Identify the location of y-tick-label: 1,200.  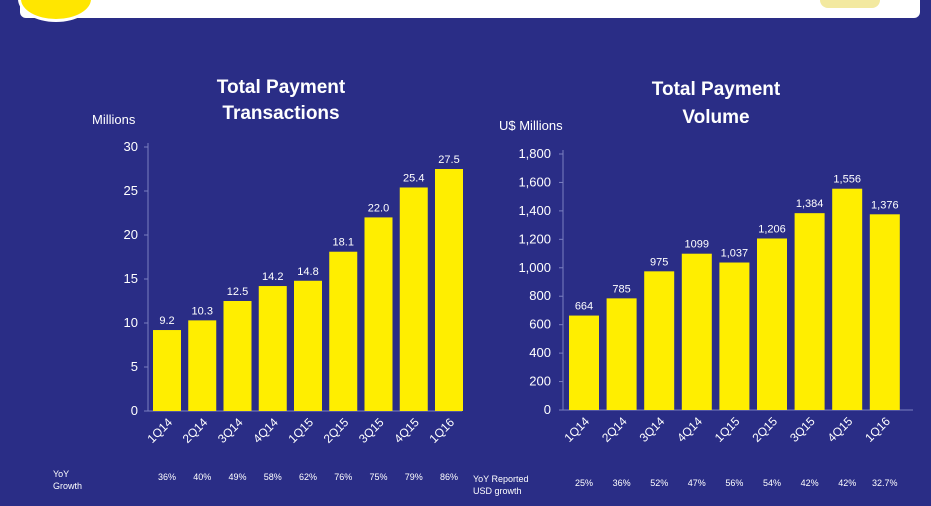
(534, 238).